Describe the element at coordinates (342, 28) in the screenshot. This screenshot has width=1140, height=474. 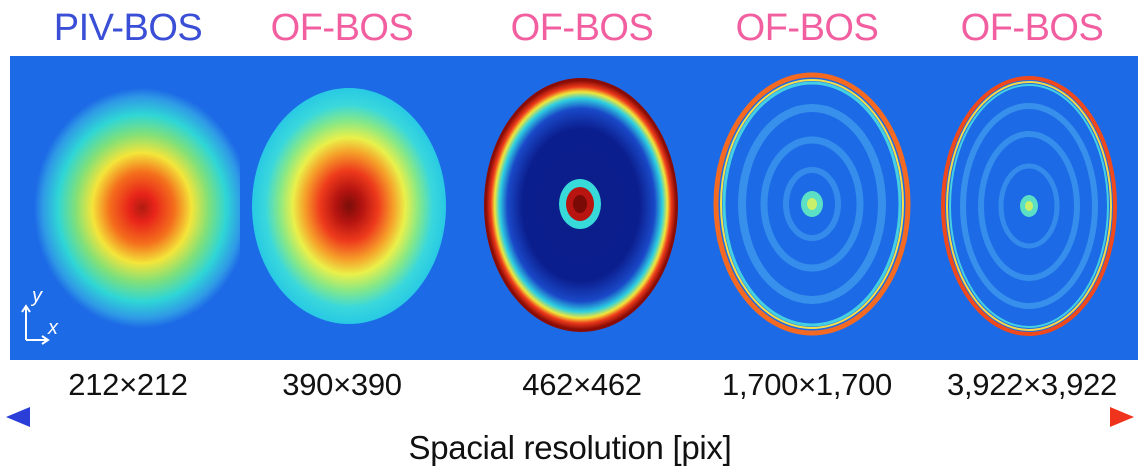
I see `method-title-2: OF-BOS` at that location.